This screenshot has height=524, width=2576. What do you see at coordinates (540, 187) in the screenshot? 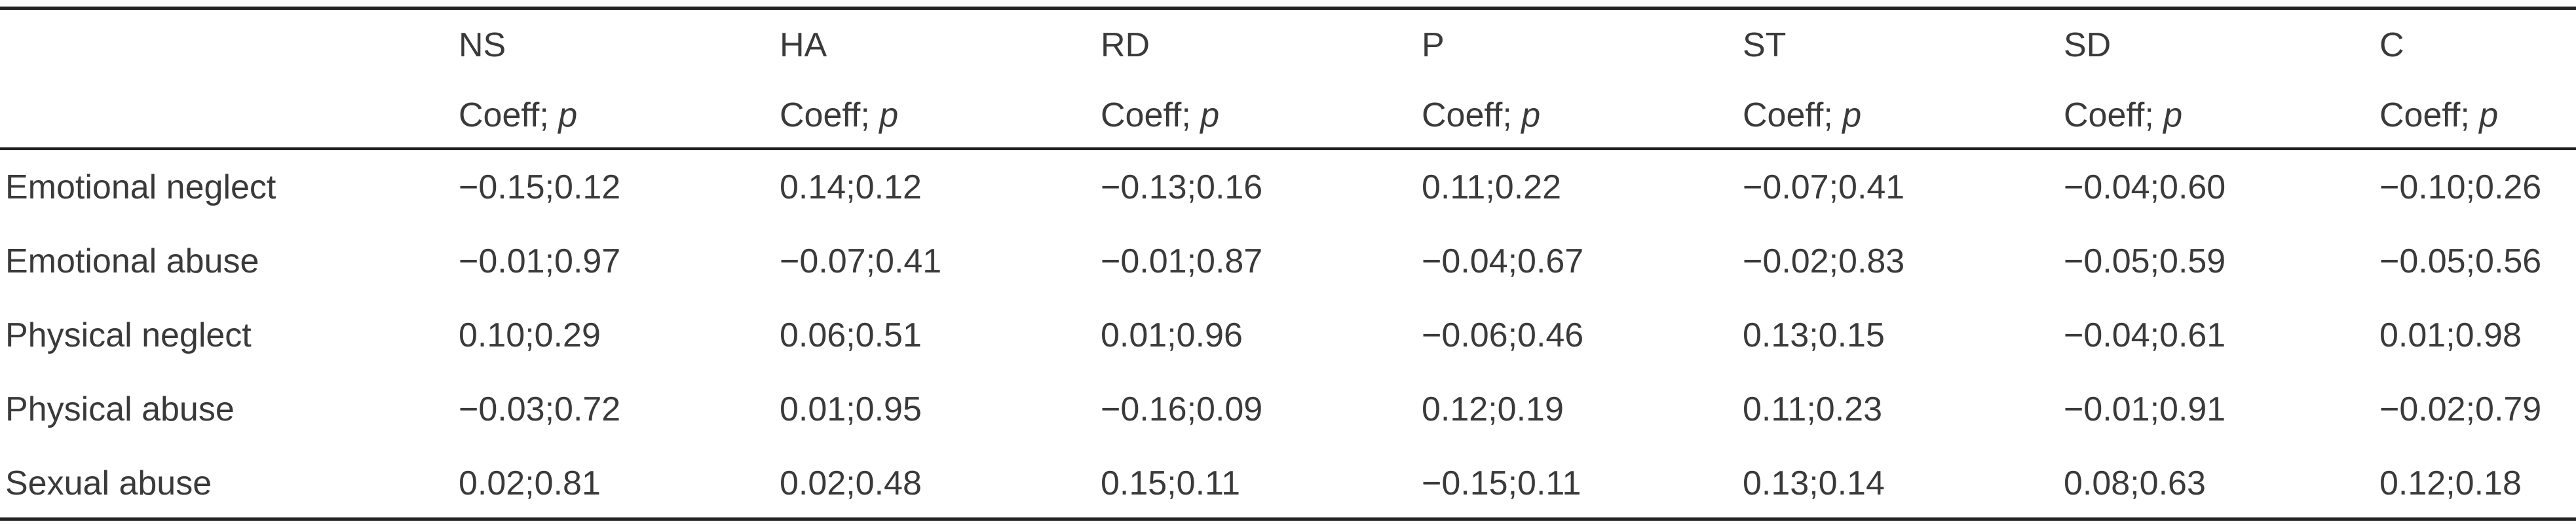
I see `table-cell: −0.15;0.12` at bounding box center [540, 187].